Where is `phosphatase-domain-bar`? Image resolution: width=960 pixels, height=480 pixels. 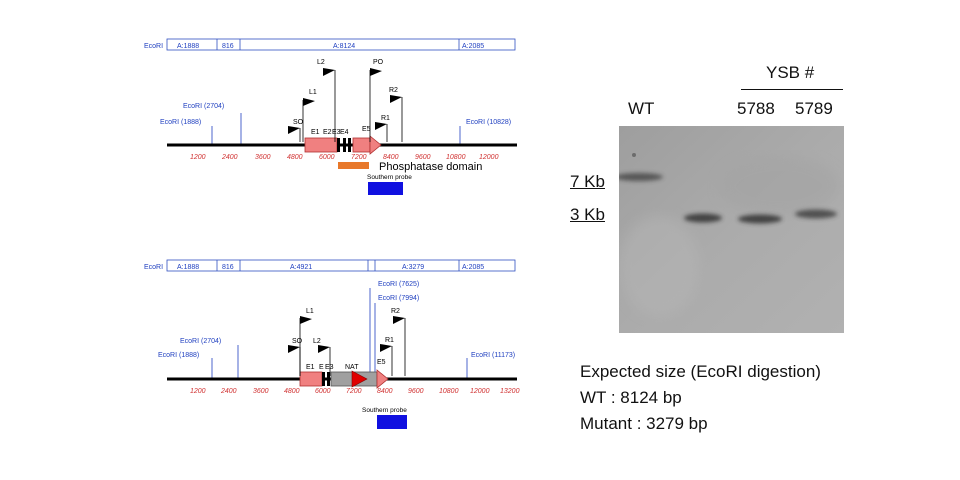
phosphatase-domain-bar is located at coordinates (353, 165).